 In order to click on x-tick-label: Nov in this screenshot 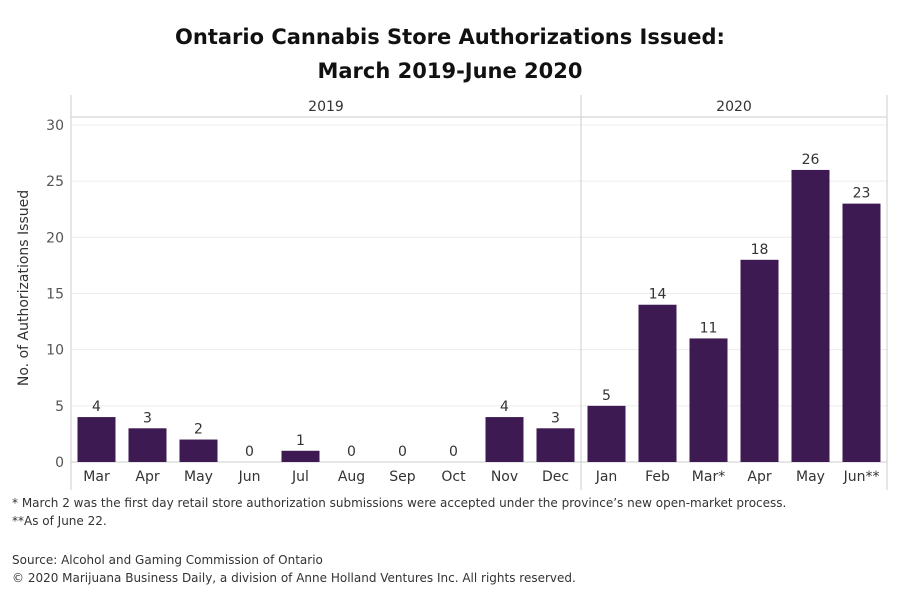, I will do `click(504, 477)`.